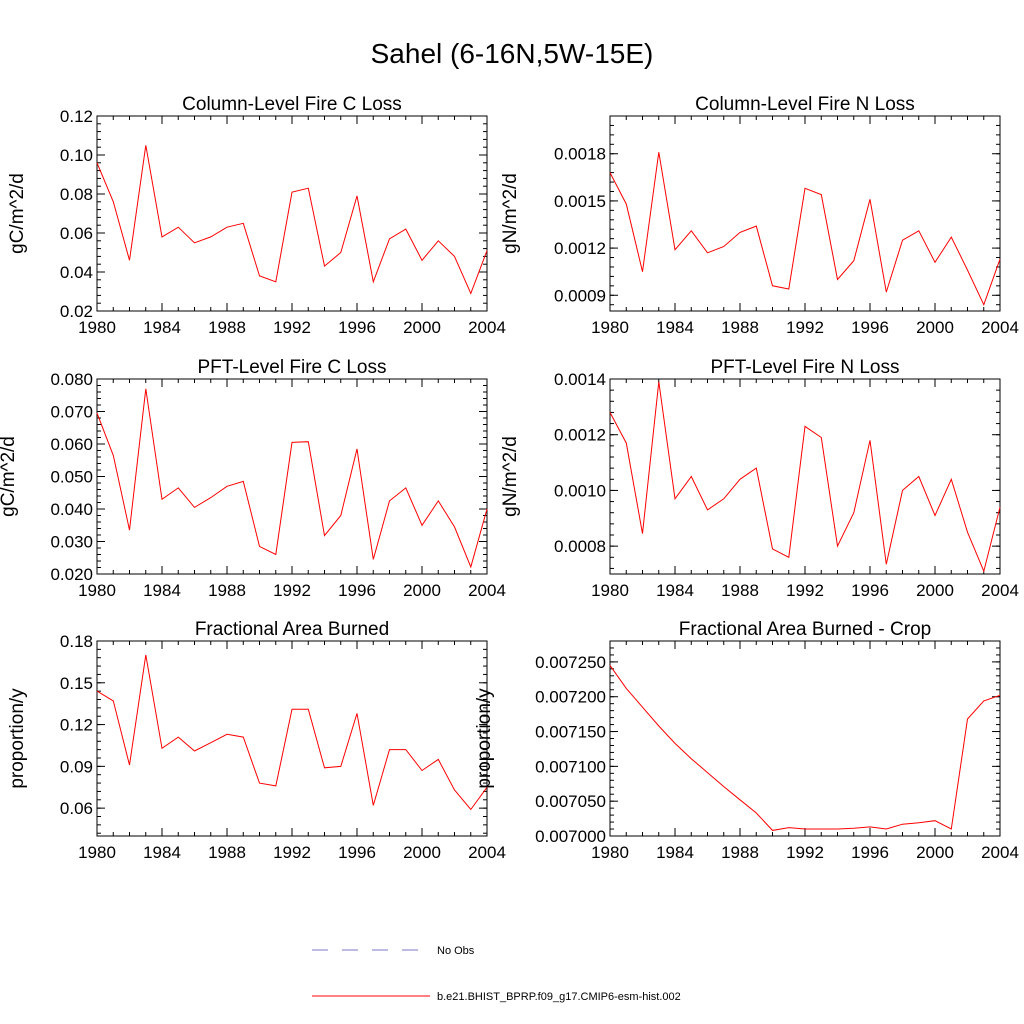 The image size is (1024, 1024). Describe the element at coordinates (580, 201) in the screenshot. I see `y-tick-label: 0.0015` at that location.